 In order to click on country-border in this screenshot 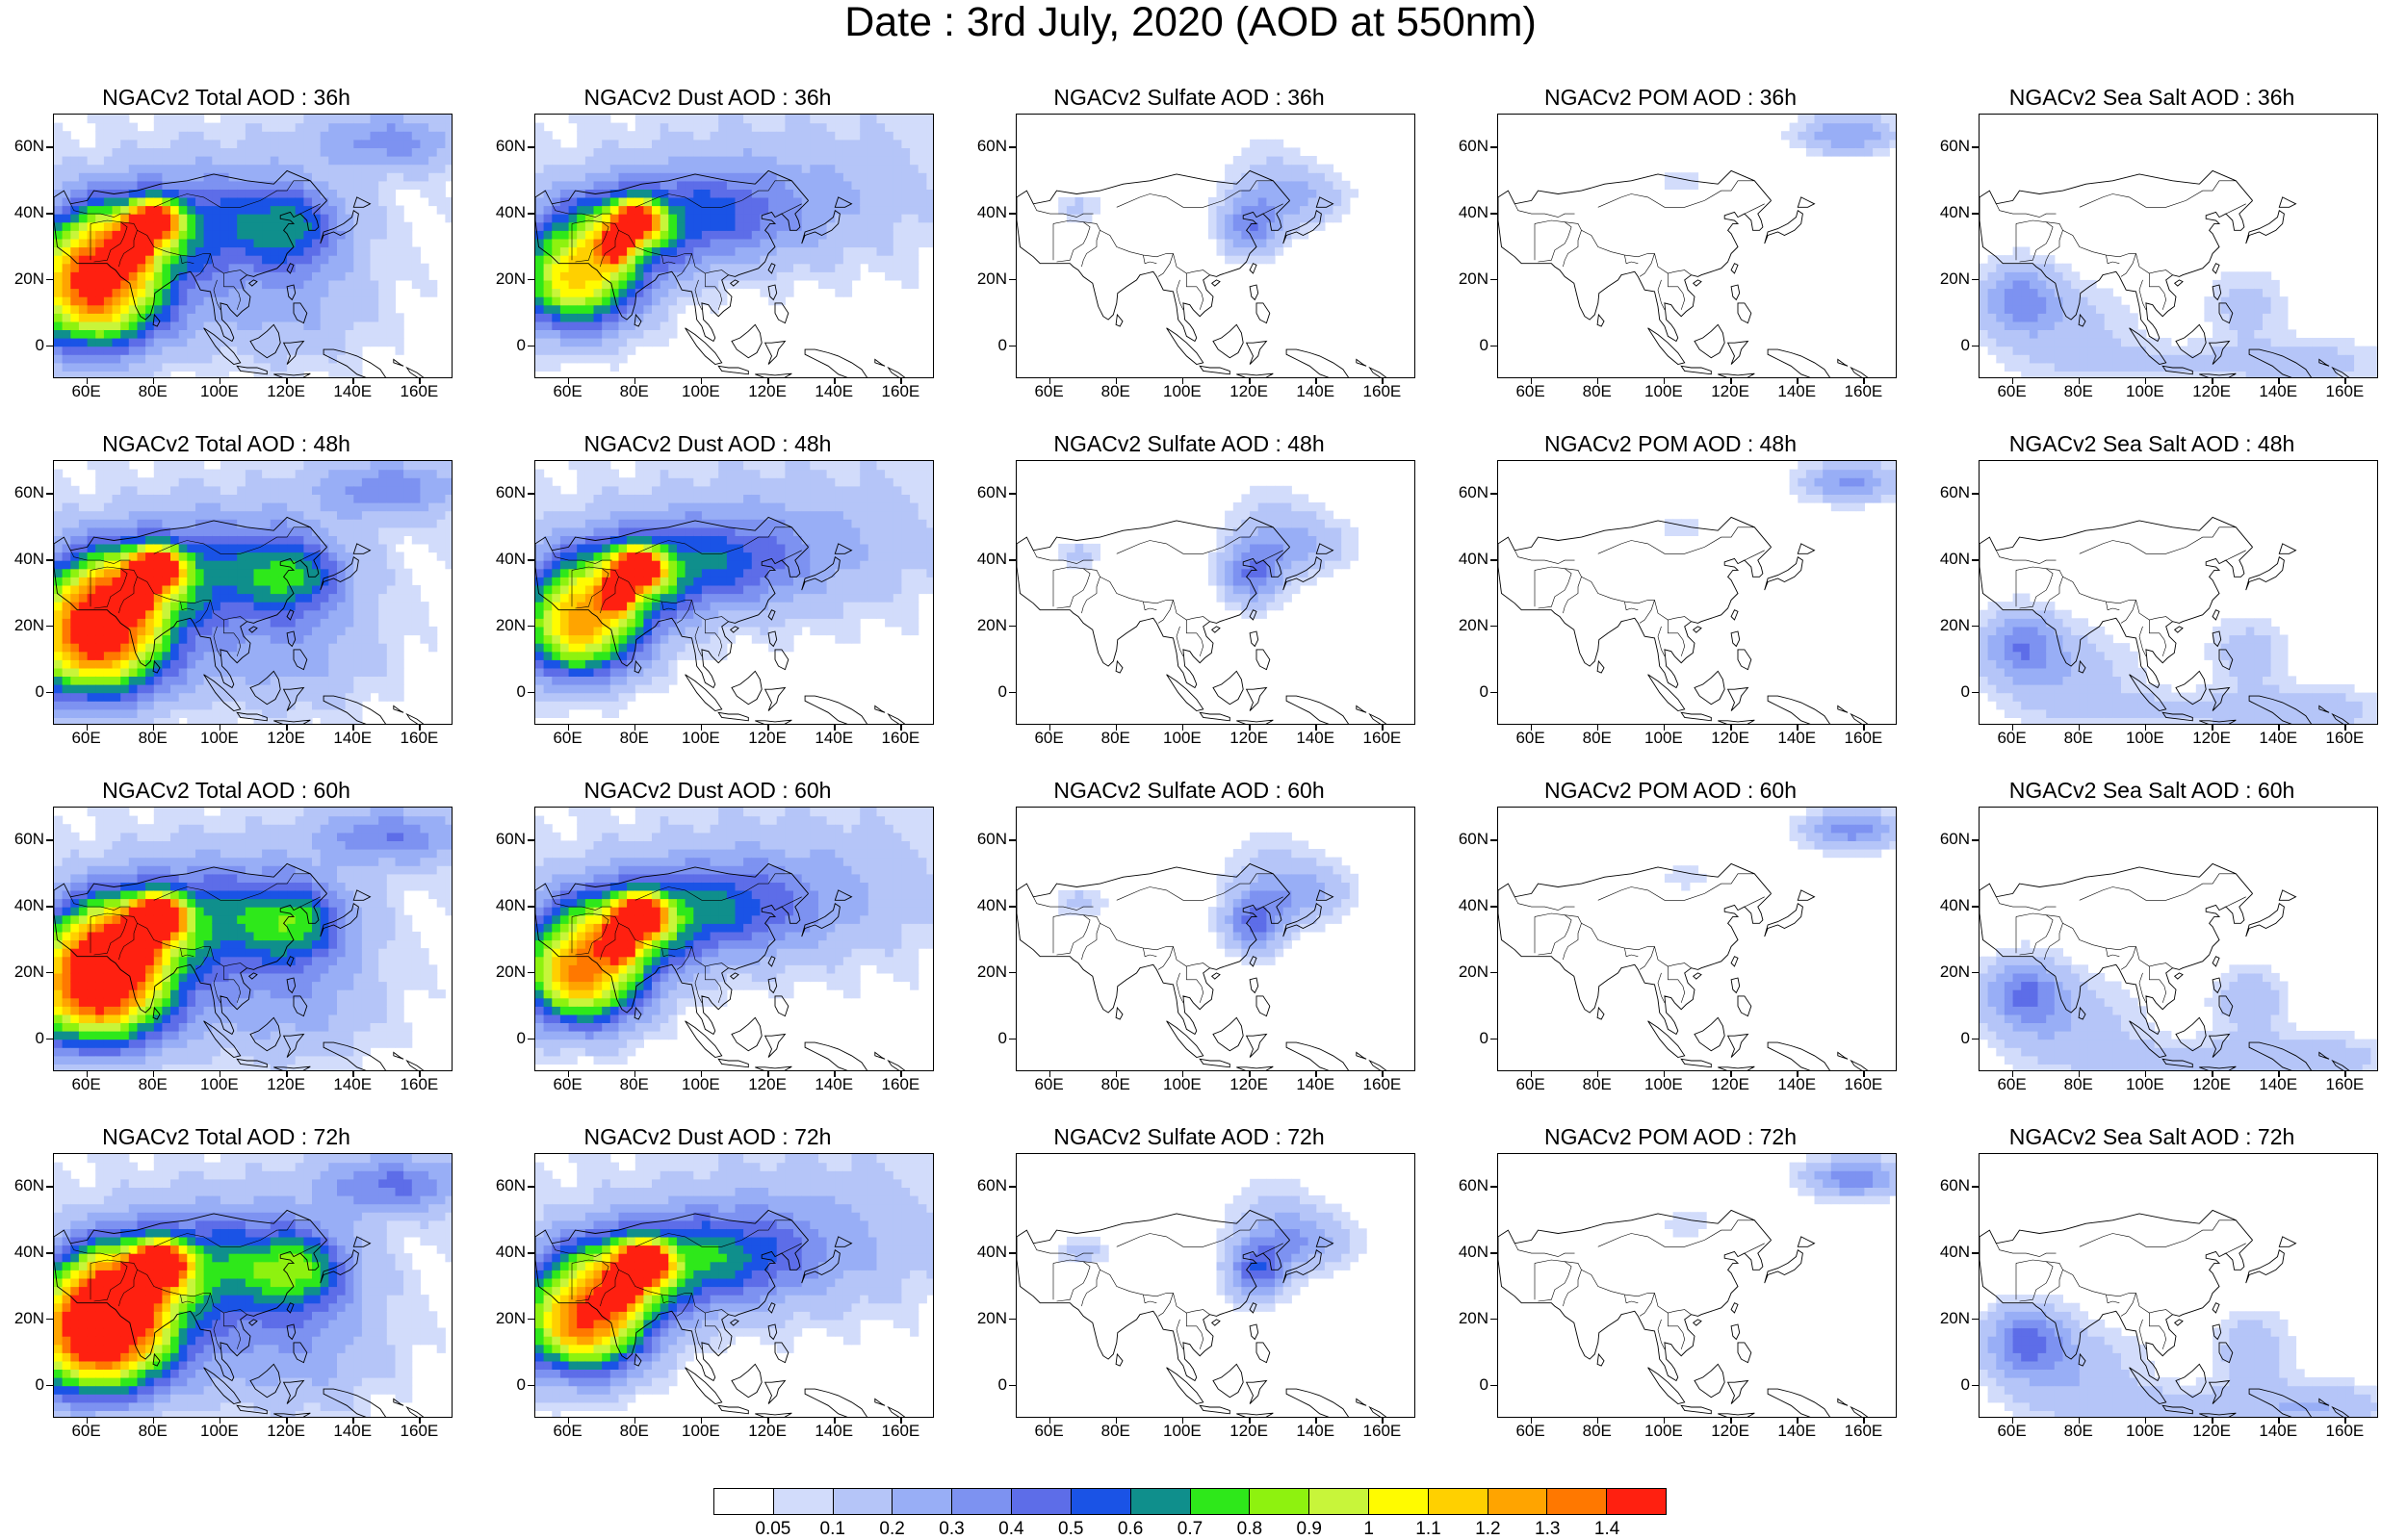, I will do `click(2128, 264)`.